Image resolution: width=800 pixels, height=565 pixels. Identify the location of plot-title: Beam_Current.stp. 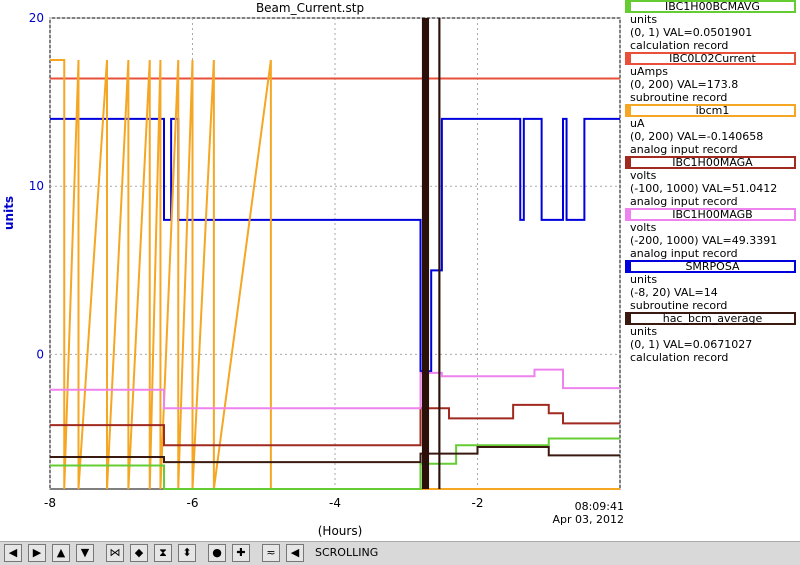
(310, 8).